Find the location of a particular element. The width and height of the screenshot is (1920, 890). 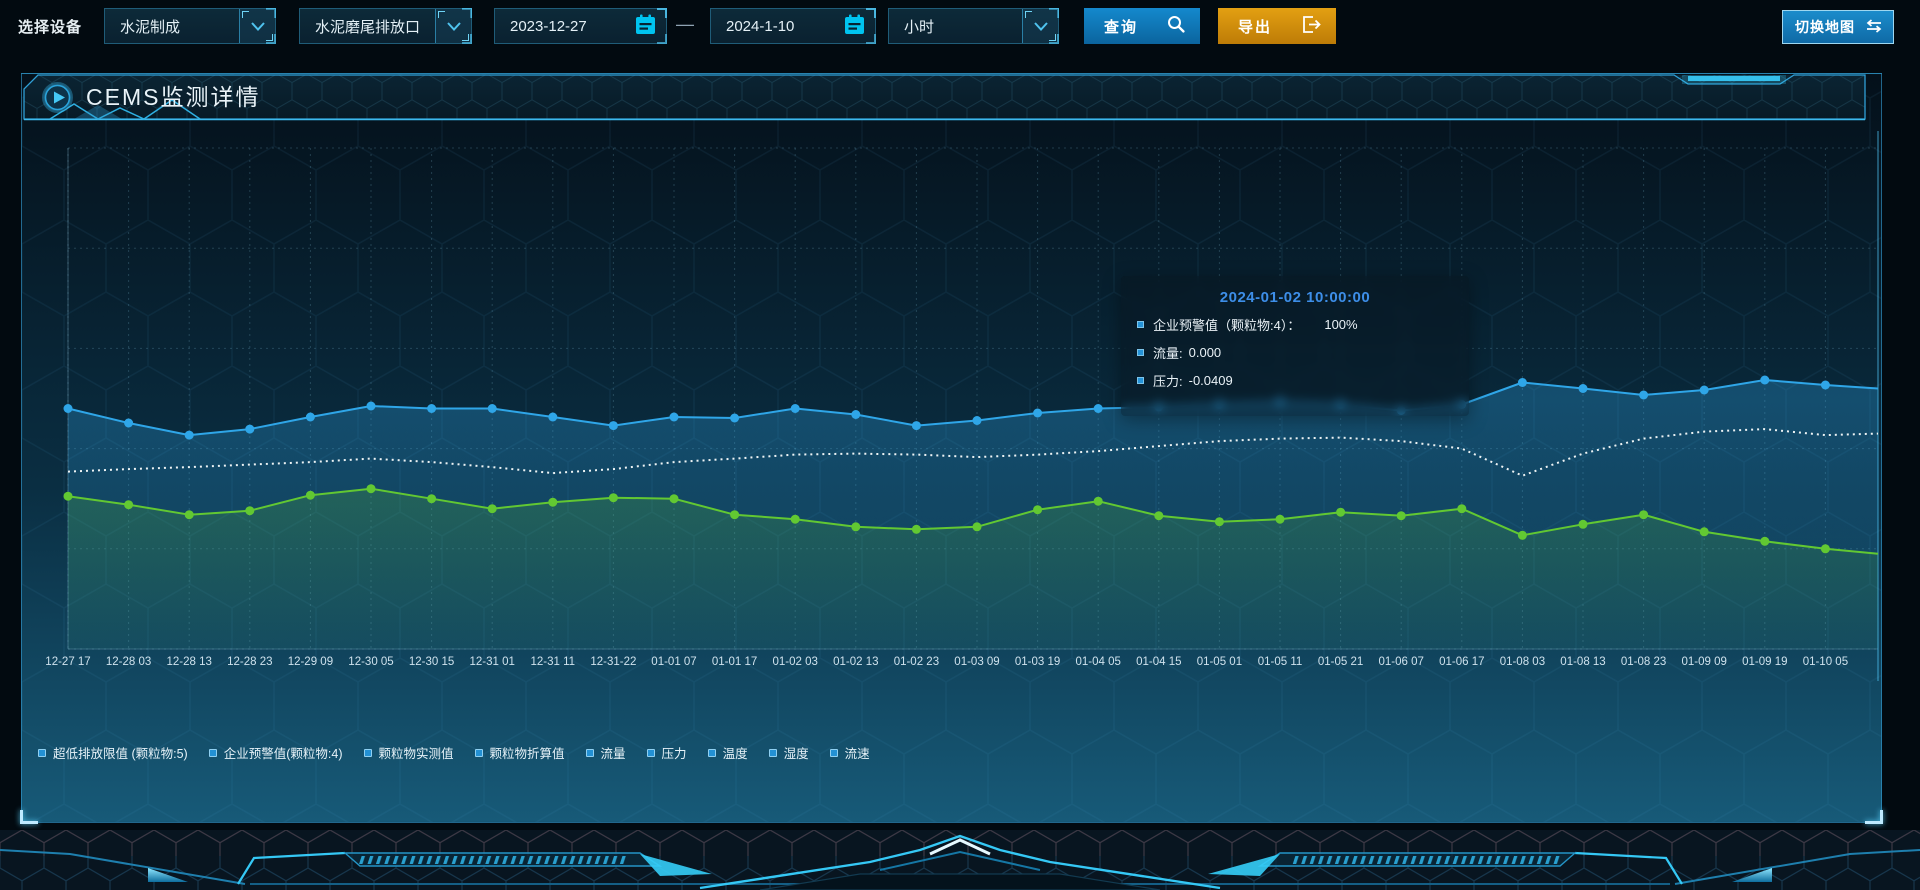

query-button: 查询 is located at coordinates (1142, 26).